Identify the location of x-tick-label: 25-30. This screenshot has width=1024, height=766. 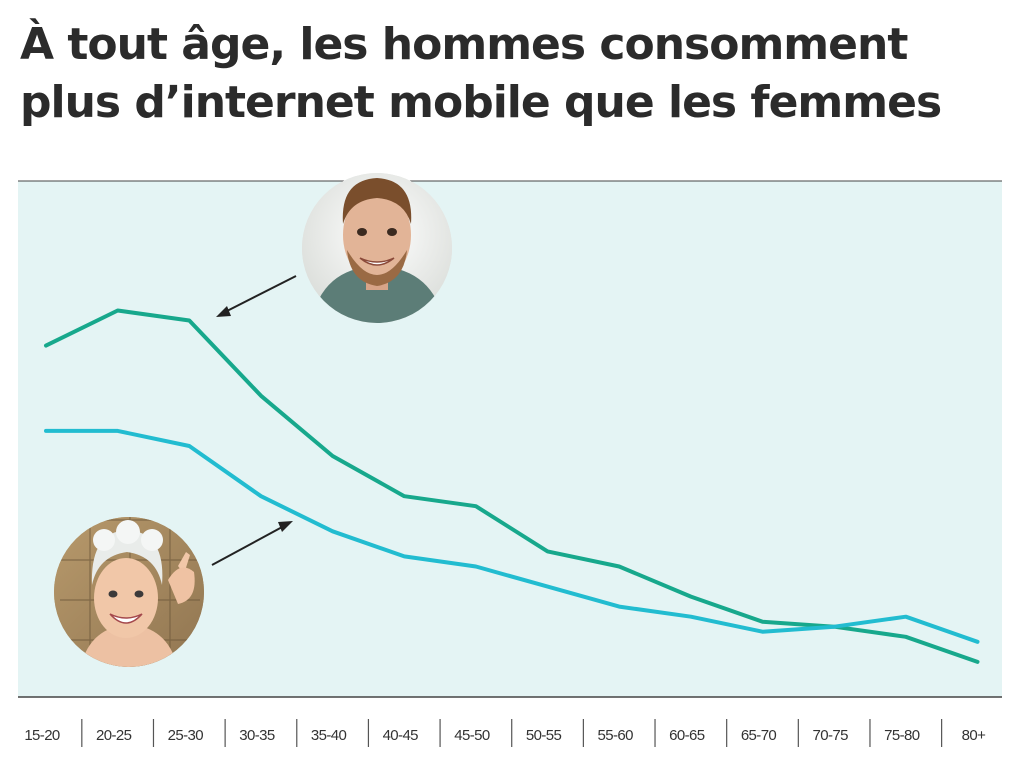
(186, 735).